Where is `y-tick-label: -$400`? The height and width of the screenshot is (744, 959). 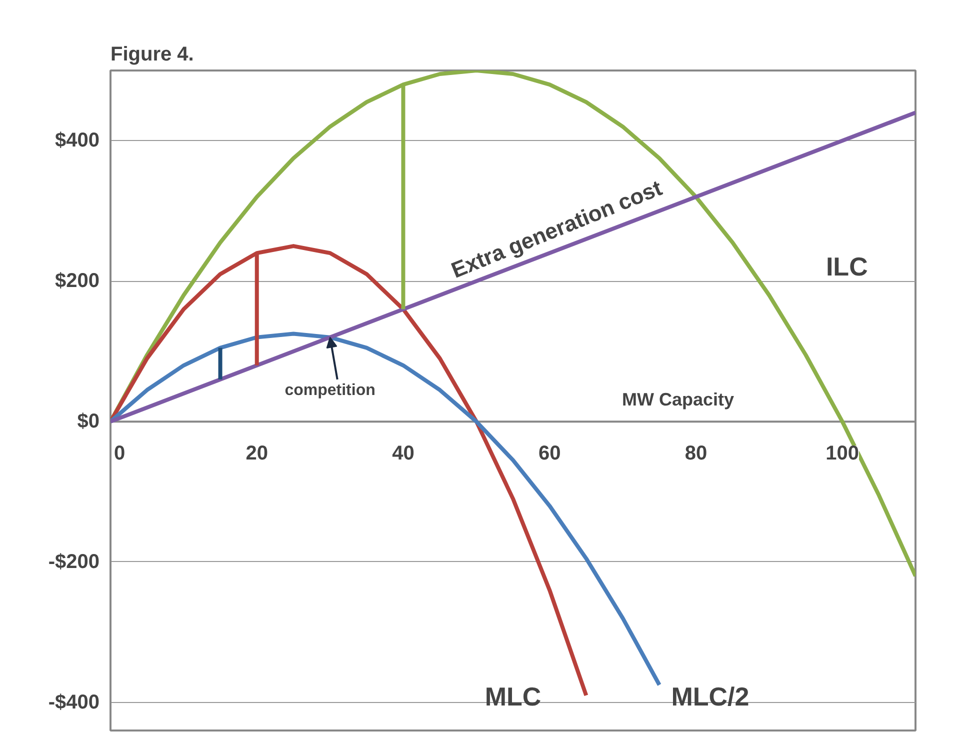 y-tick-label: -$400 is located at coordinates (74, 702).